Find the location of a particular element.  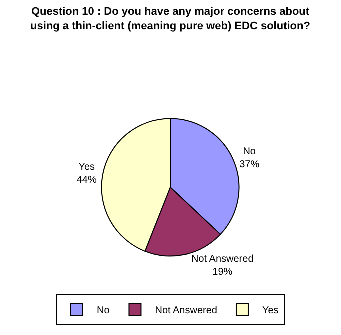

slice-label: Yes is located at coordinates (87, 168).